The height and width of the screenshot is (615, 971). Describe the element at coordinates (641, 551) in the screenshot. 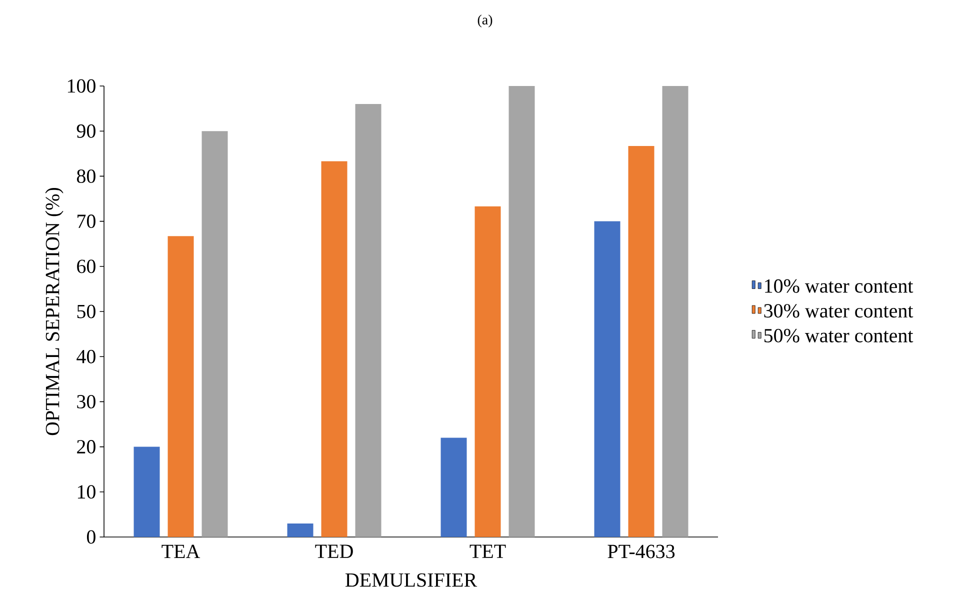

I see `x-tick-label: PT-4633` at that location.